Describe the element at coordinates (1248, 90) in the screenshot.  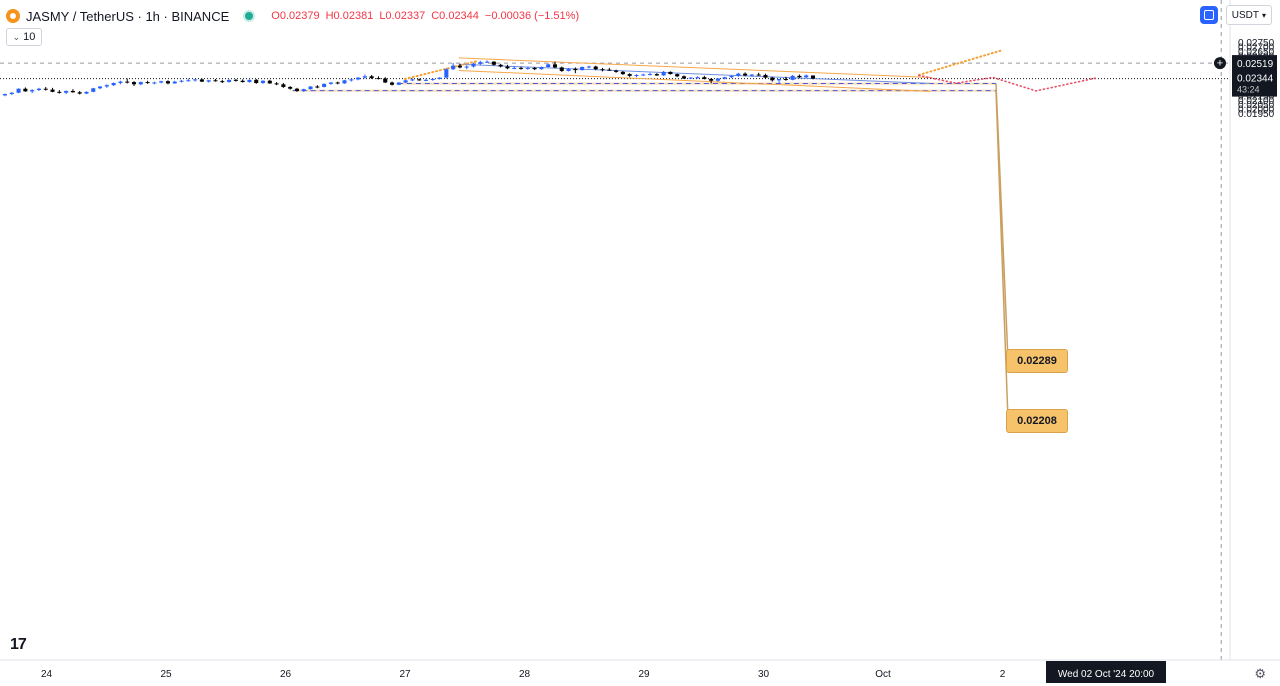
I see `bar-countdown-label: 43:24` at that location.